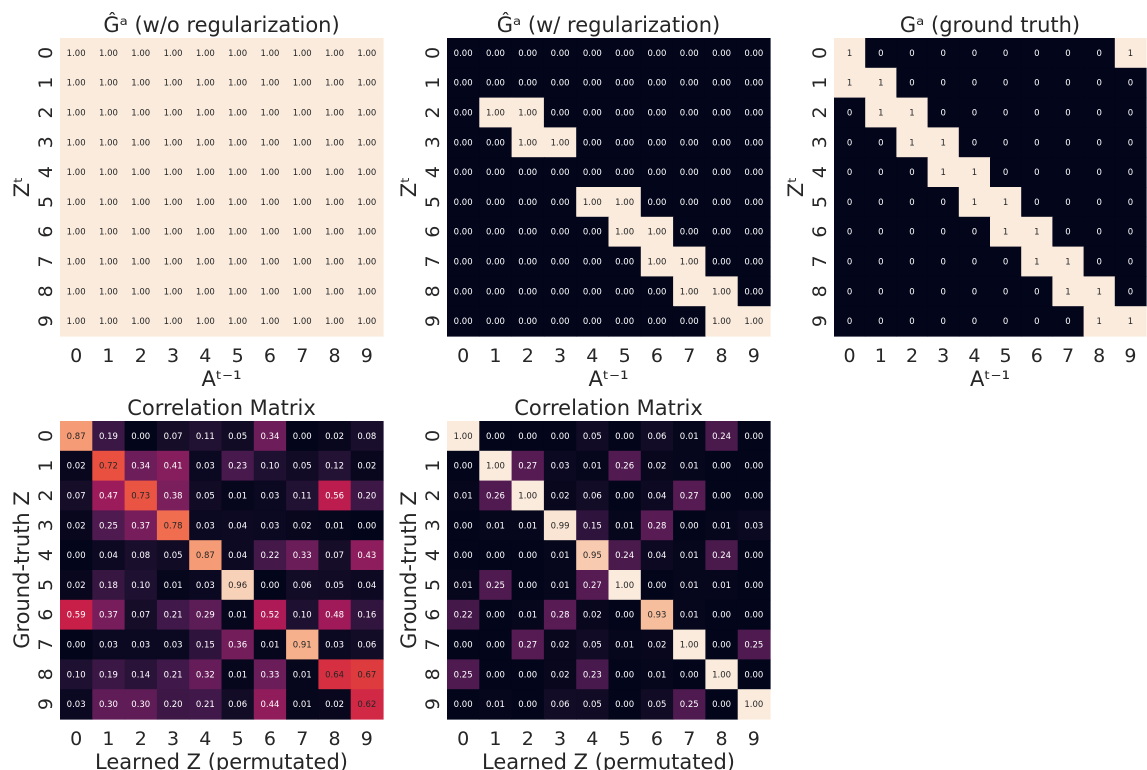  I want to click on heatmap-3-xtick-2: 2, so click(141, 739).